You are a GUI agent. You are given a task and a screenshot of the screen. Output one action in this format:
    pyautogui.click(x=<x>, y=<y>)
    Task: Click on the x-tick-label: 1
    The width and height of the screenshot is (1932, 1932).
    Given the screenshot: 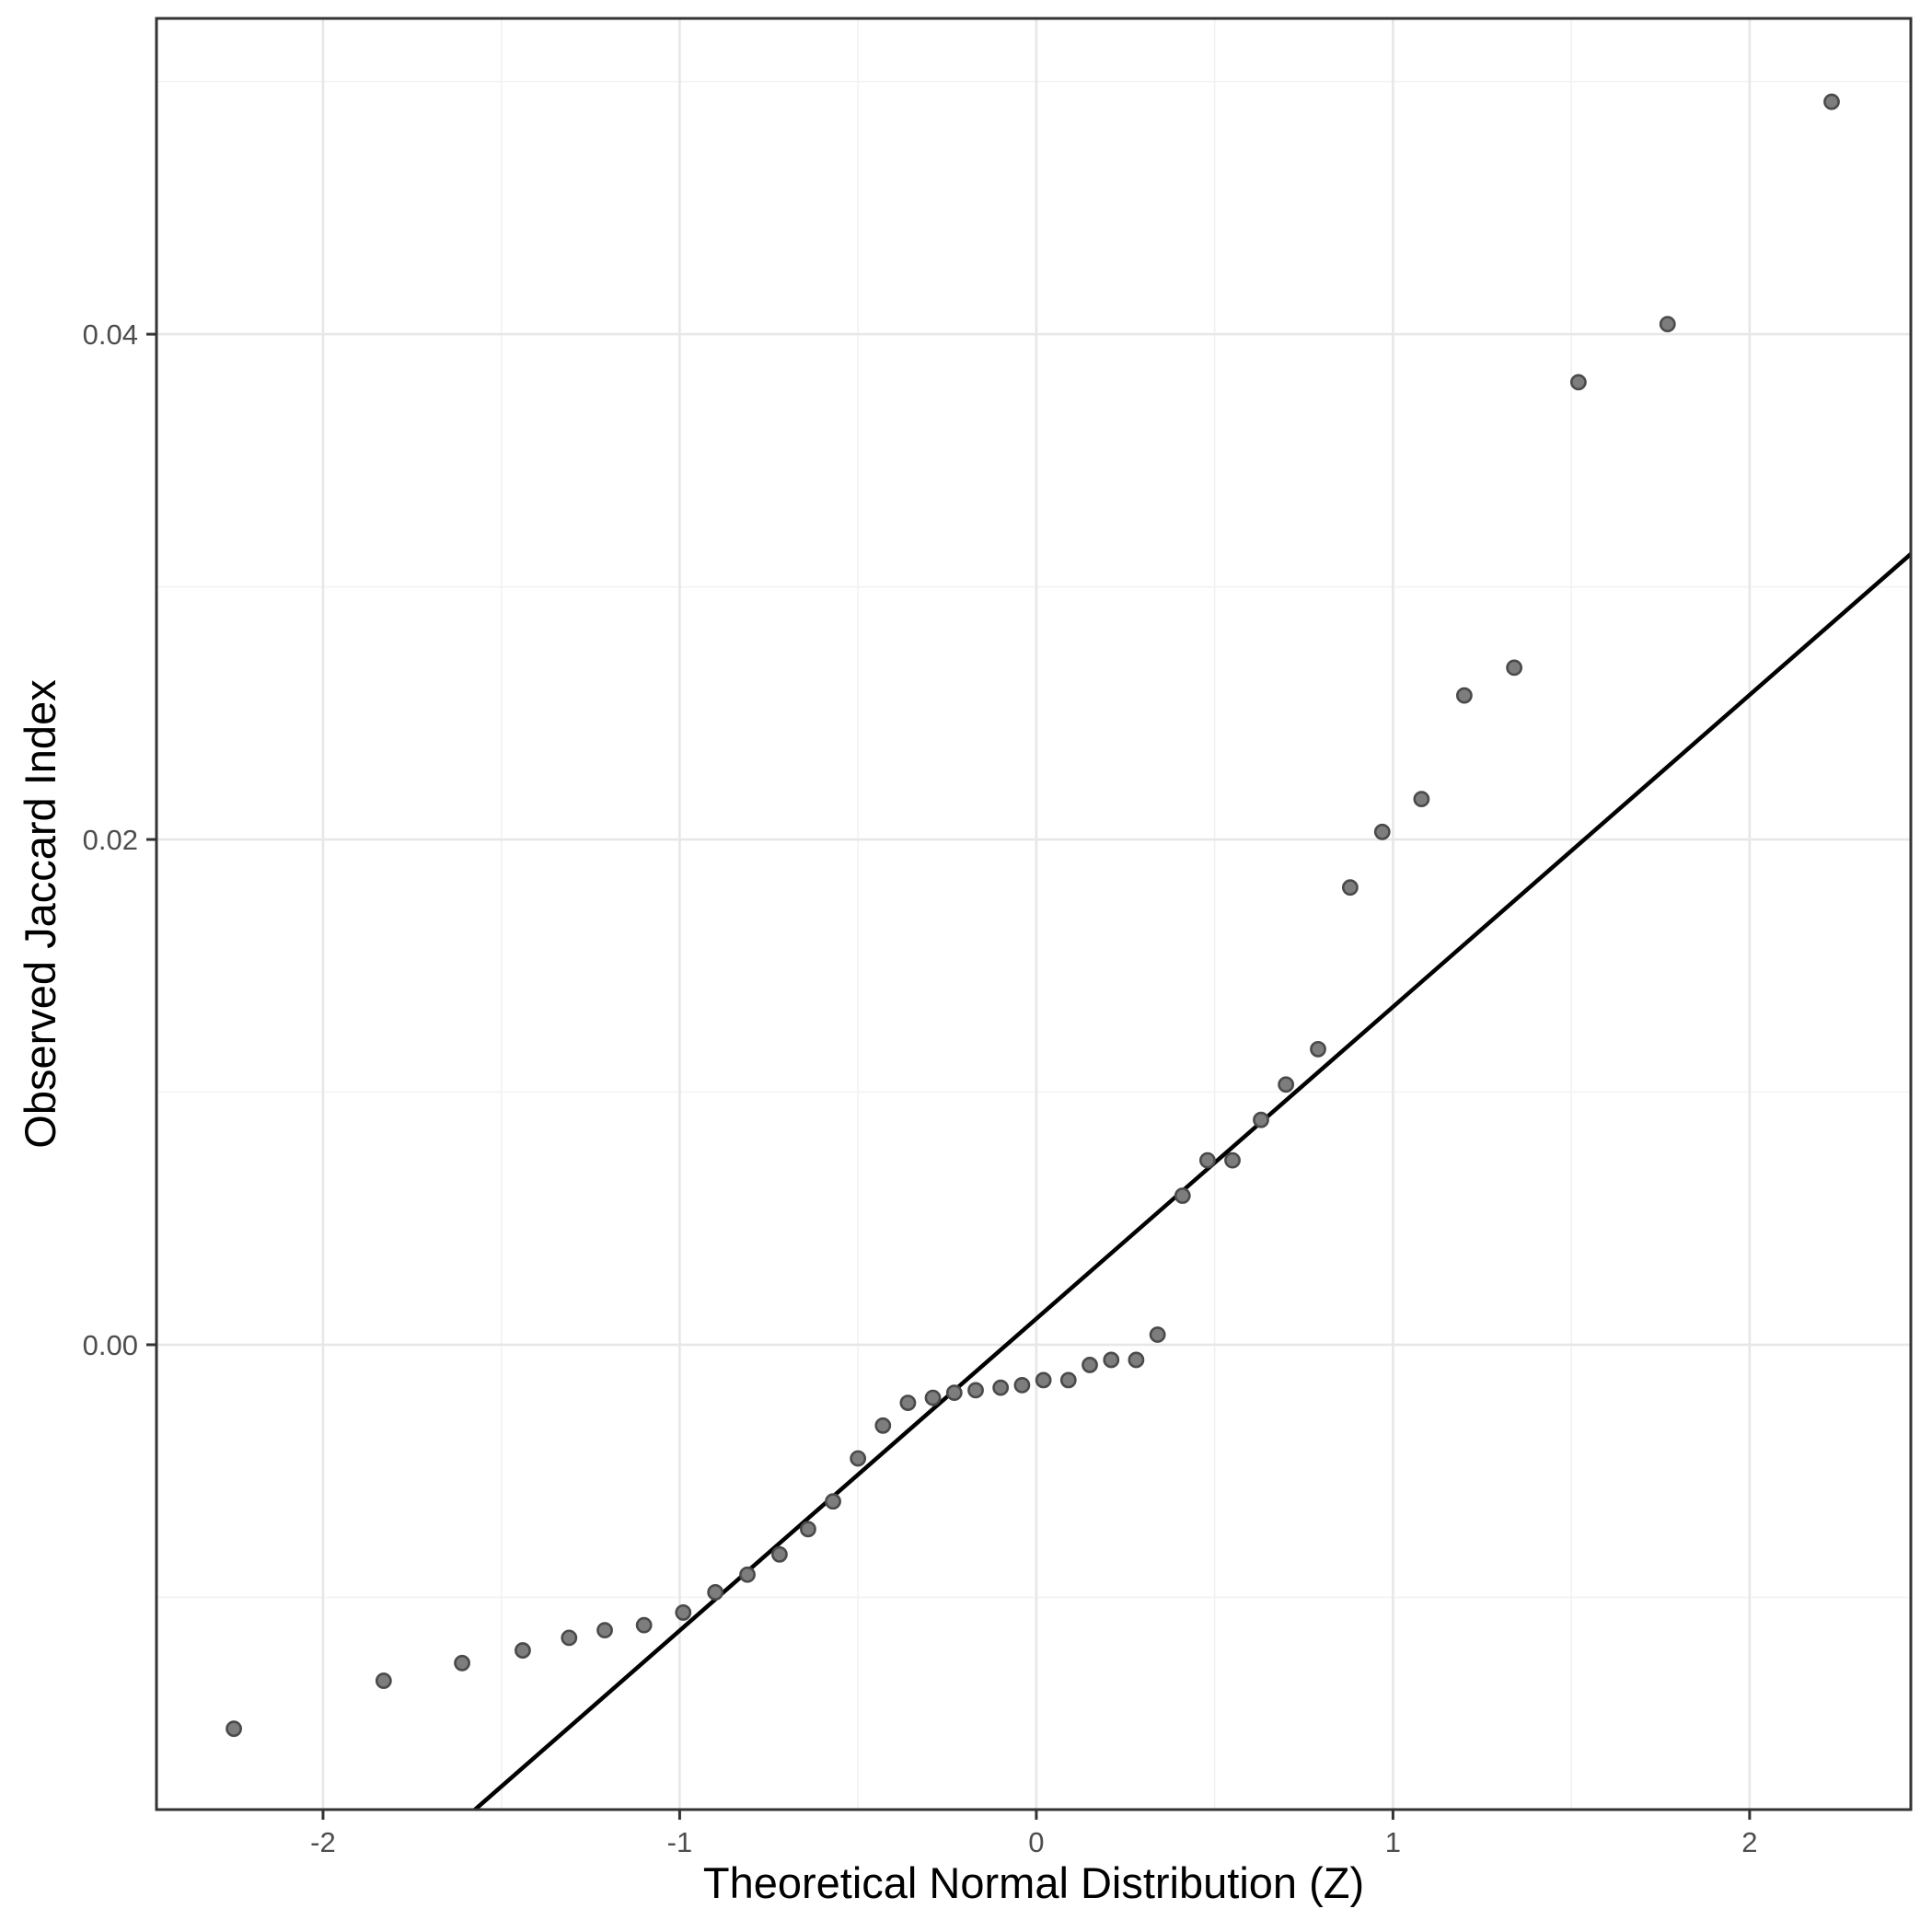 What is the action you would take?
    pyautogui.click(x=1393, y=1842)
    